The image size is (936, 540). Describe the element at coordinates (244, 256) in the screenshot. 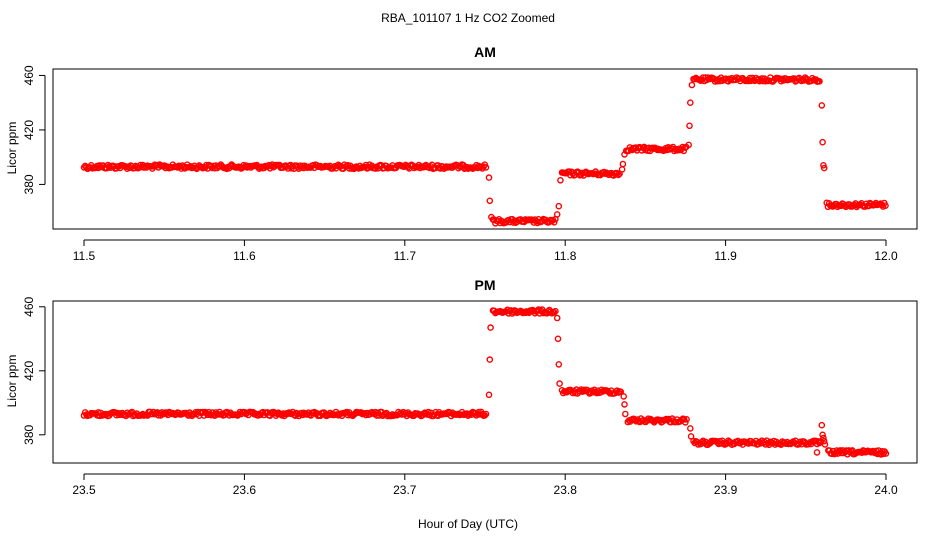

I see `am-x-tick-label: 11.6` at that location.